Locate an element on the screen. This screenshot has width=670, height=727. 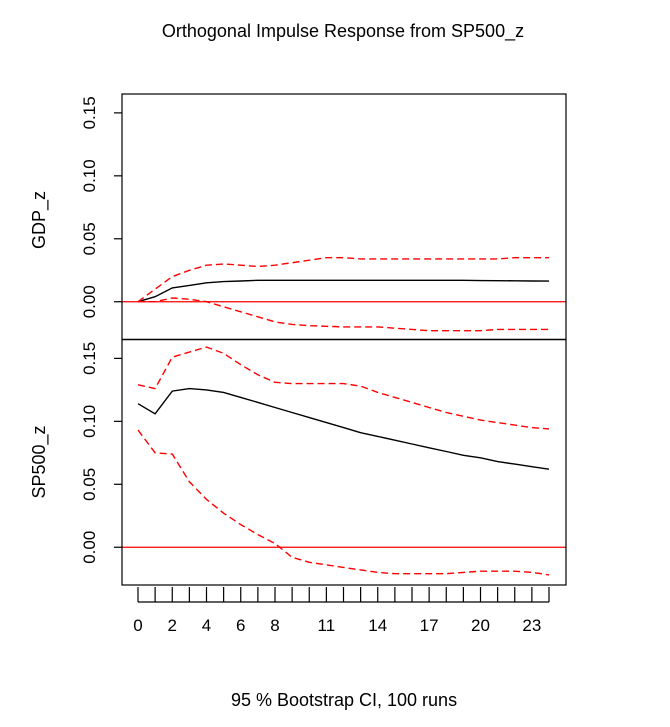
panel-sp500-yticks: 0.00 0.05 0.10 0.15 is located at coordinates (101, 453).